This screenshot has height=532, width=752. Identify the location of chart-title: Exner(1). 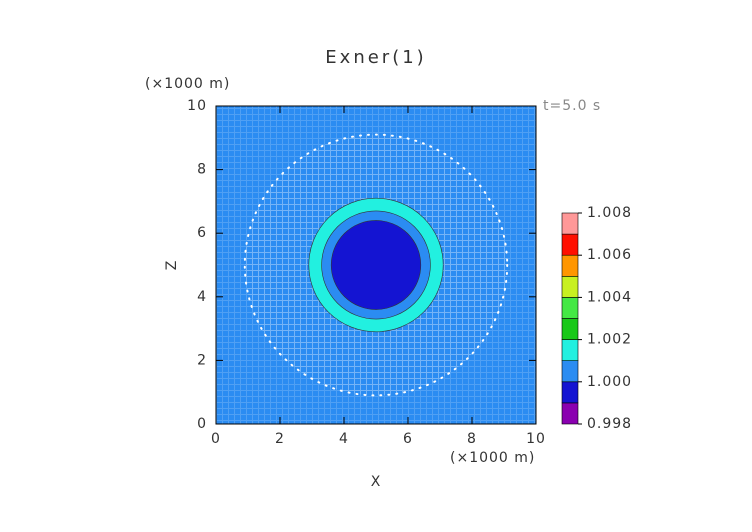
(375, 57).